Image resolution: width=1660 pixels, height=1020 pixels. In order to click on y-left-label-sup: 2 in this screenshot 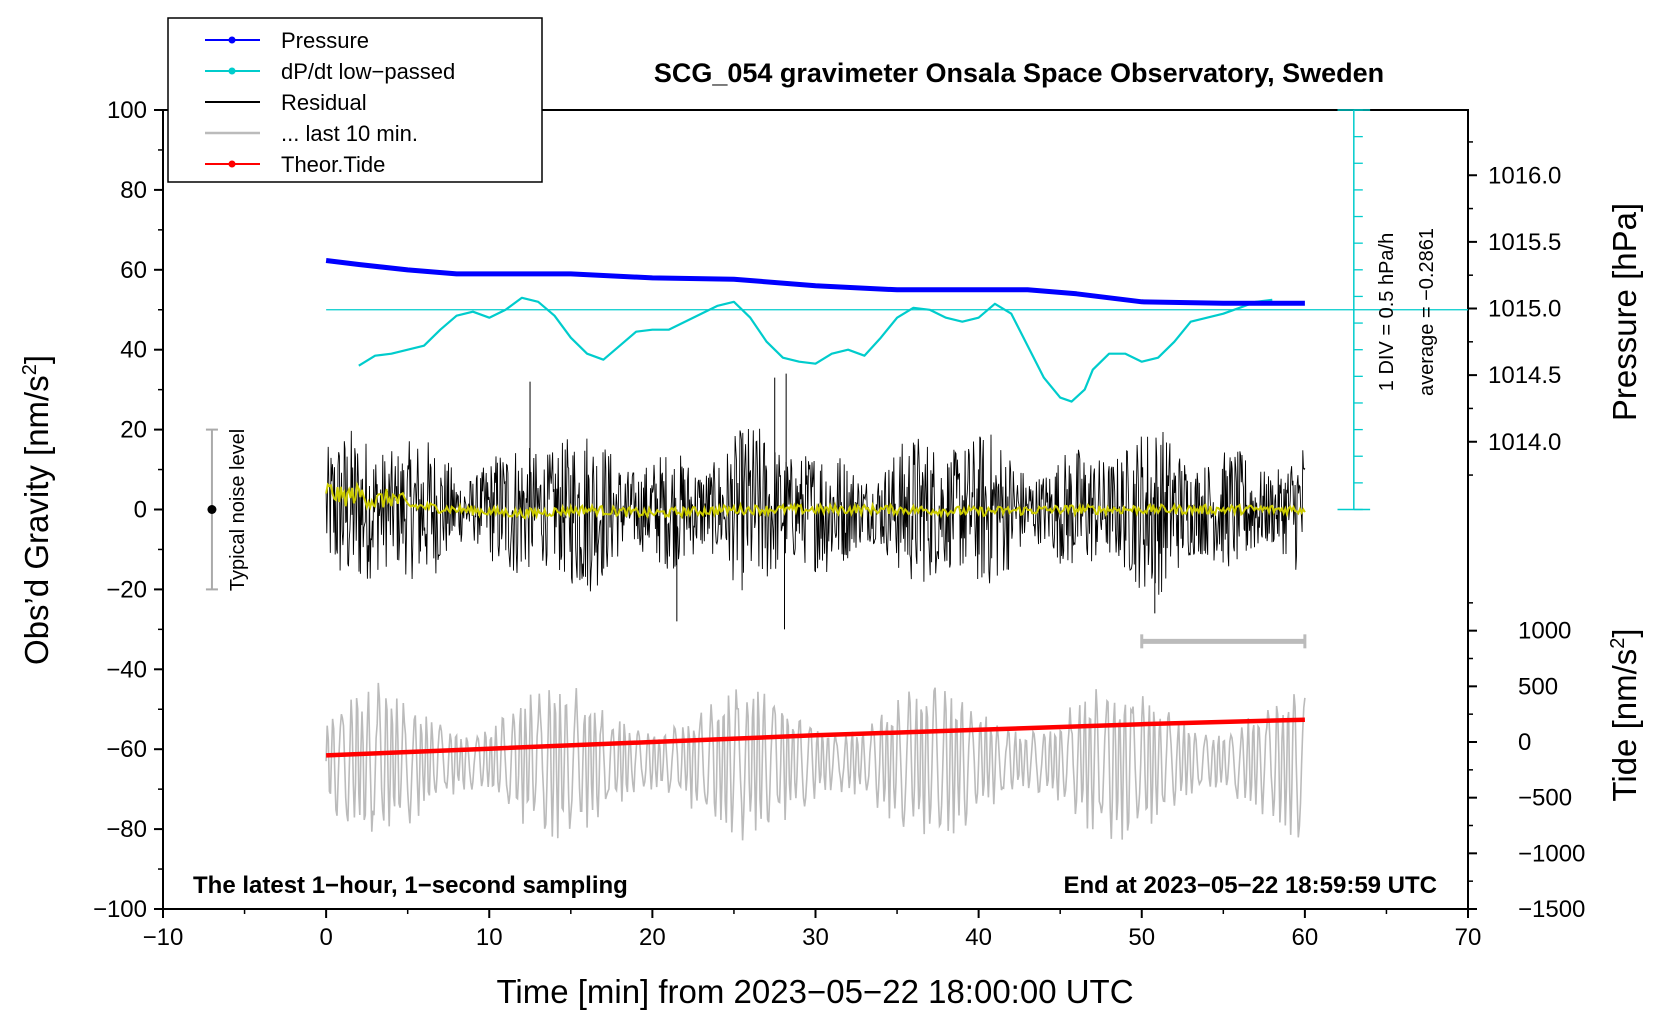, I will do `click(30, 369)`.